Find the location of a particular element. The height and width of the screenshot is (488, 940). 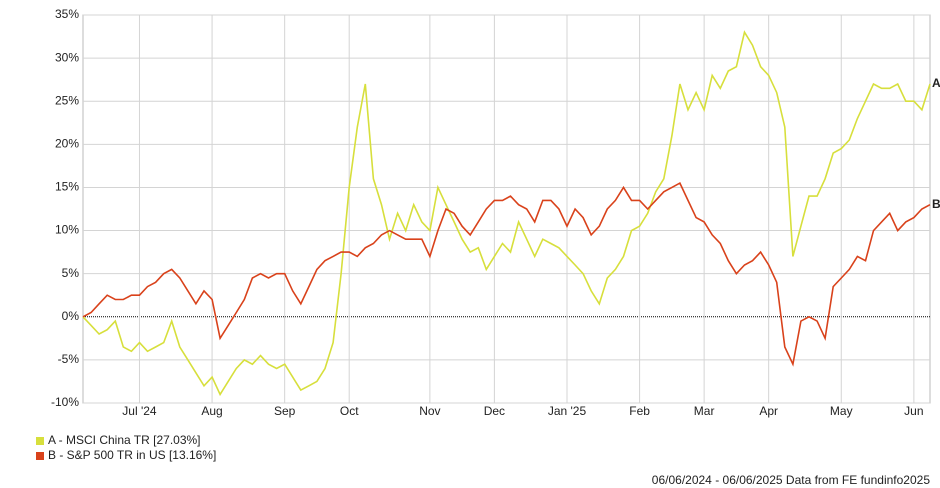

x-tick-label: Jun is located at coordinates (913, 411).